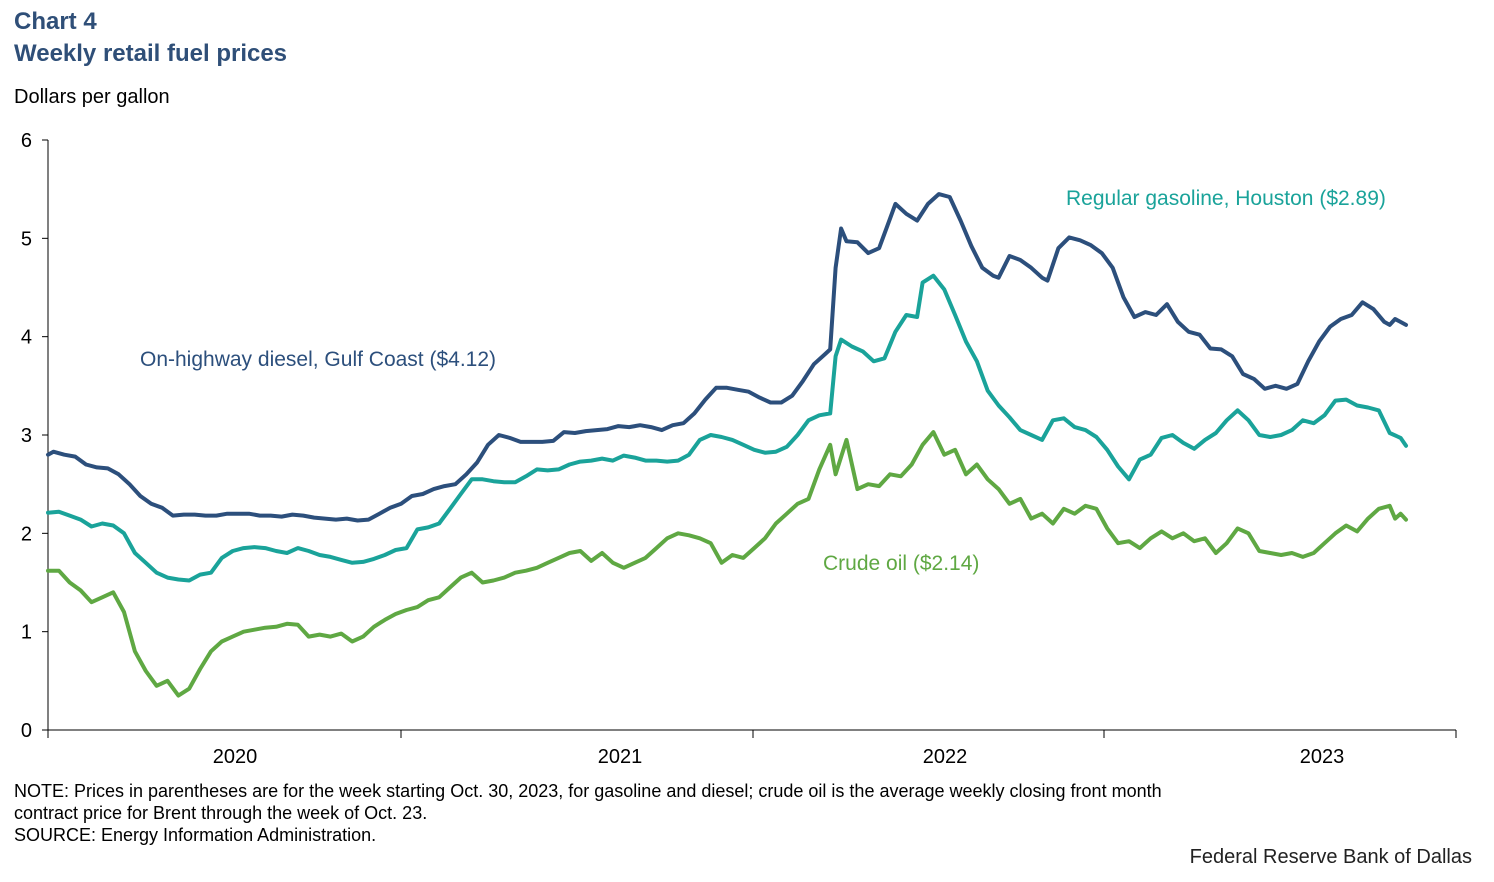 This screenshot has height=882, width=1494. I want to click on y-axis-unit-label: Dollars per gallon, so click(92, 97).